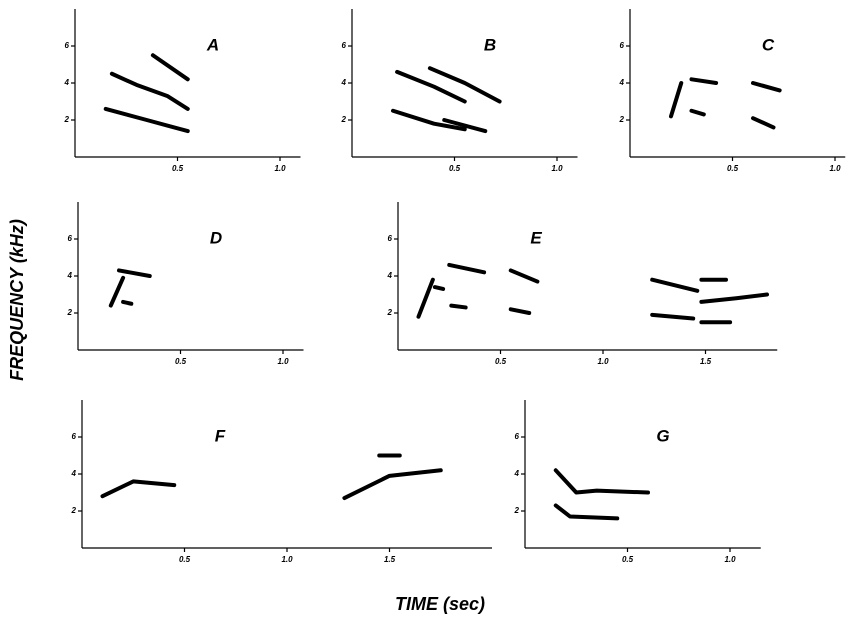 The image size is (866, 625). I want to click on panel-title: E, so click(536, 237).